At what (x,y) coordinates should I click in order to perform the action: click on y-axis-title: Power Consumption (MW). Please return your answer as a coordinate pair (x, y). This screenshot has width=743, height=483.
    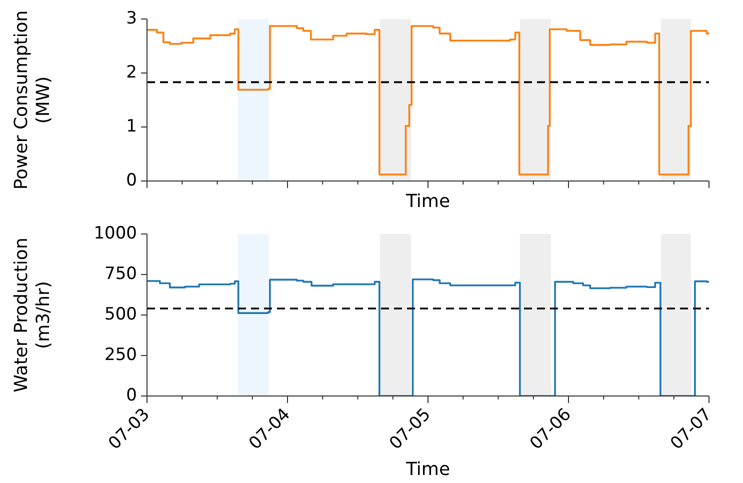
    Looking at the image, I should click on (32, 100).